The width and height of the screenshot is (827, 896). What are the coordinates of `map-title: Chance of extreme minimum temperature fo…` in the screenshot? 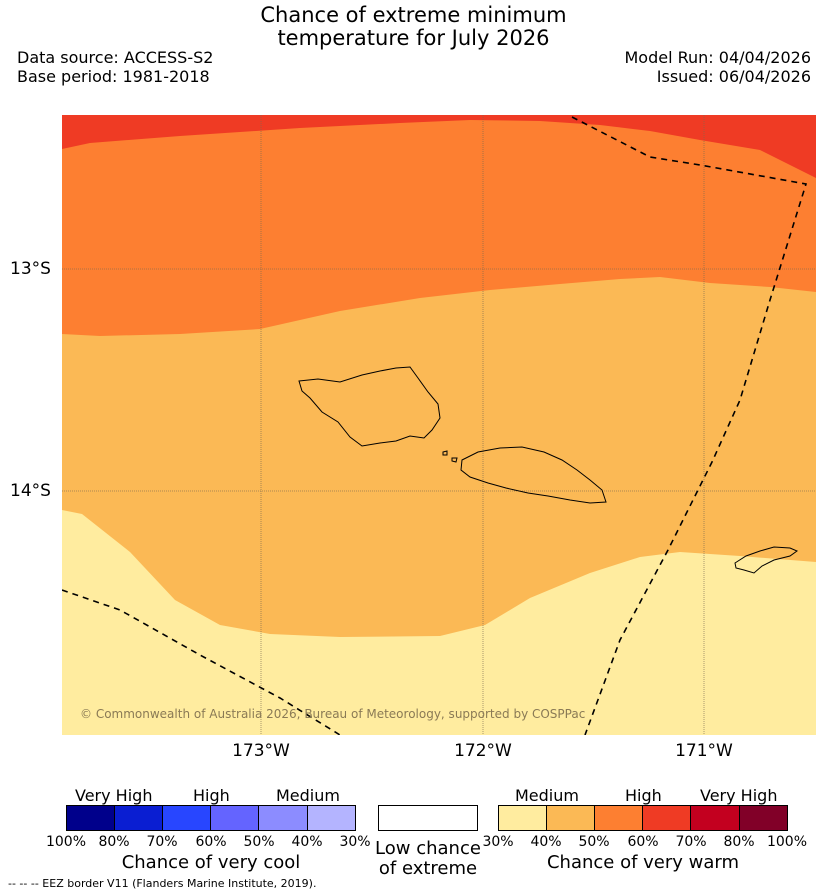 It's located at (413, 27).